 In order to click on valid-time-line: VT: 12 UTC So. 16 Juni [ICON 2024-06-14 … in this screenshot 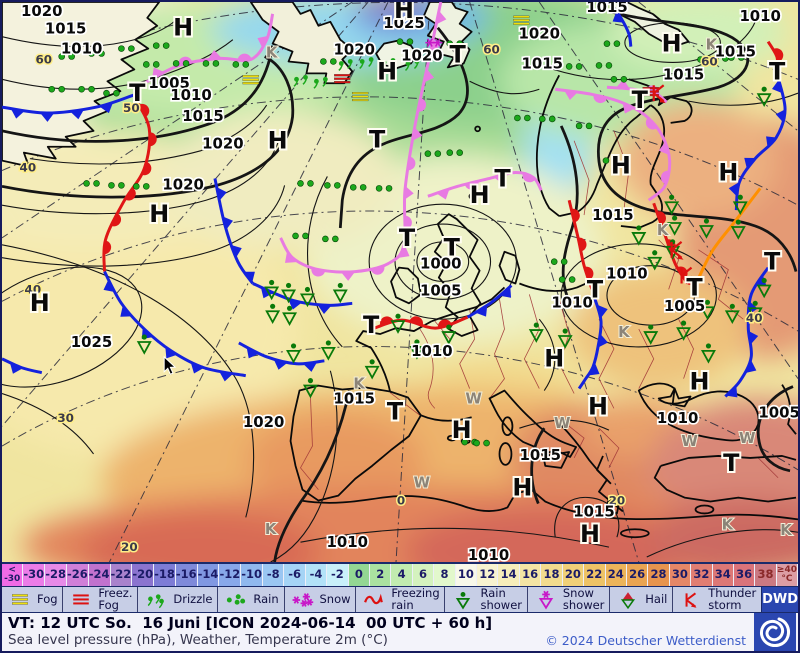, I will do `click(250, 623)`.